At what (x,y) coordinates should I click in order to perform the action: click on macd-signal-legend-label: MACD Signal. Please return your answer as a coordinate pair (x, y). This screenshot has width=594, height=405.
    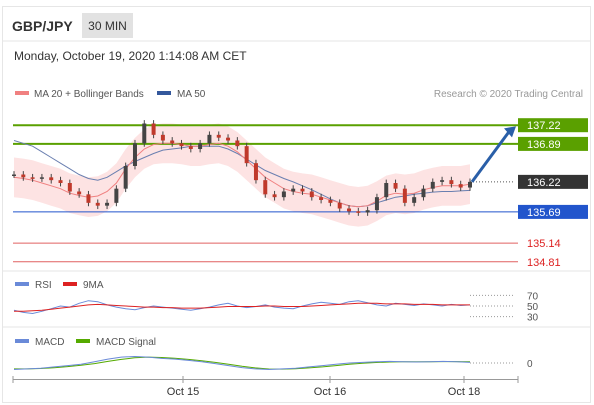
    Looking at the image, I should click on (126, 342).